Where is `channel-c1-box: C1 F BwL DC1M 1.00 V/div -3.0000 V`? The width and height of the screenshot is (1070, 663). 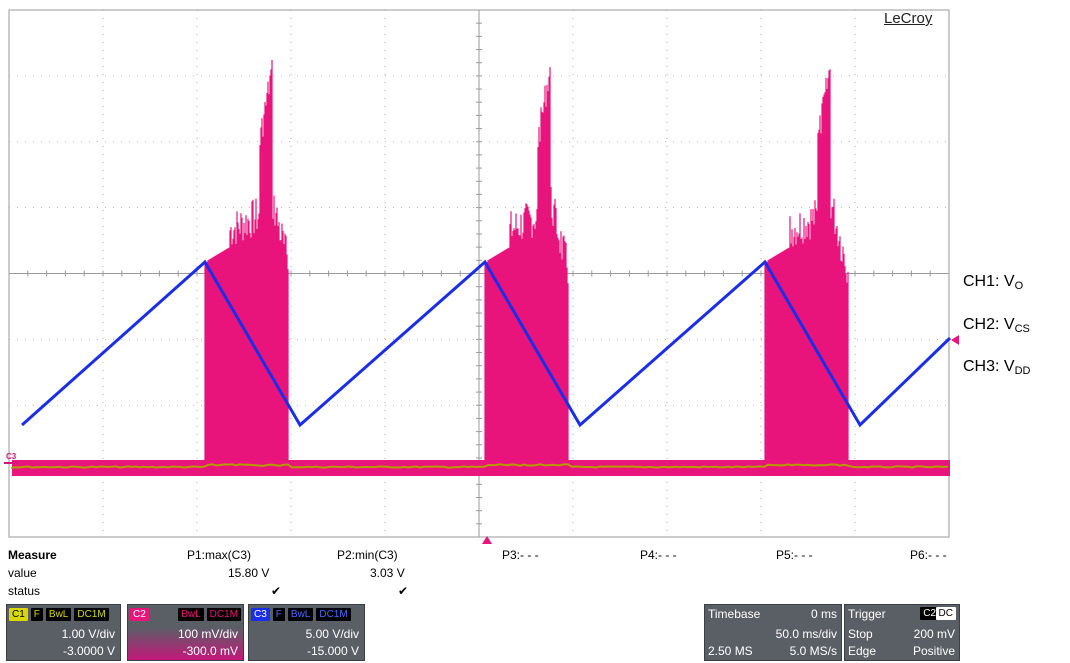 channel-c1-box: C1 F BwL DC1M 1.00 V/div -3.0000 V is located at coordinates (63, 632).